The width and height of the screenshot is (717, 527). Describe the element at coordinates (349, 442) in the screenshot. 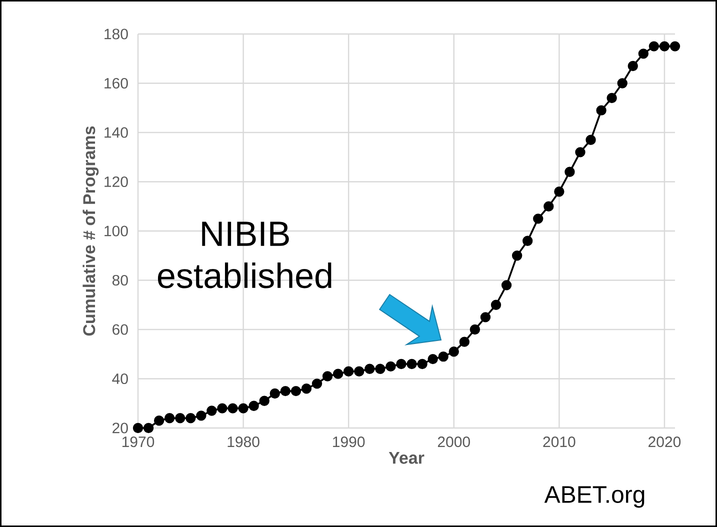

I see `x-tick-label: 1990` at that location.